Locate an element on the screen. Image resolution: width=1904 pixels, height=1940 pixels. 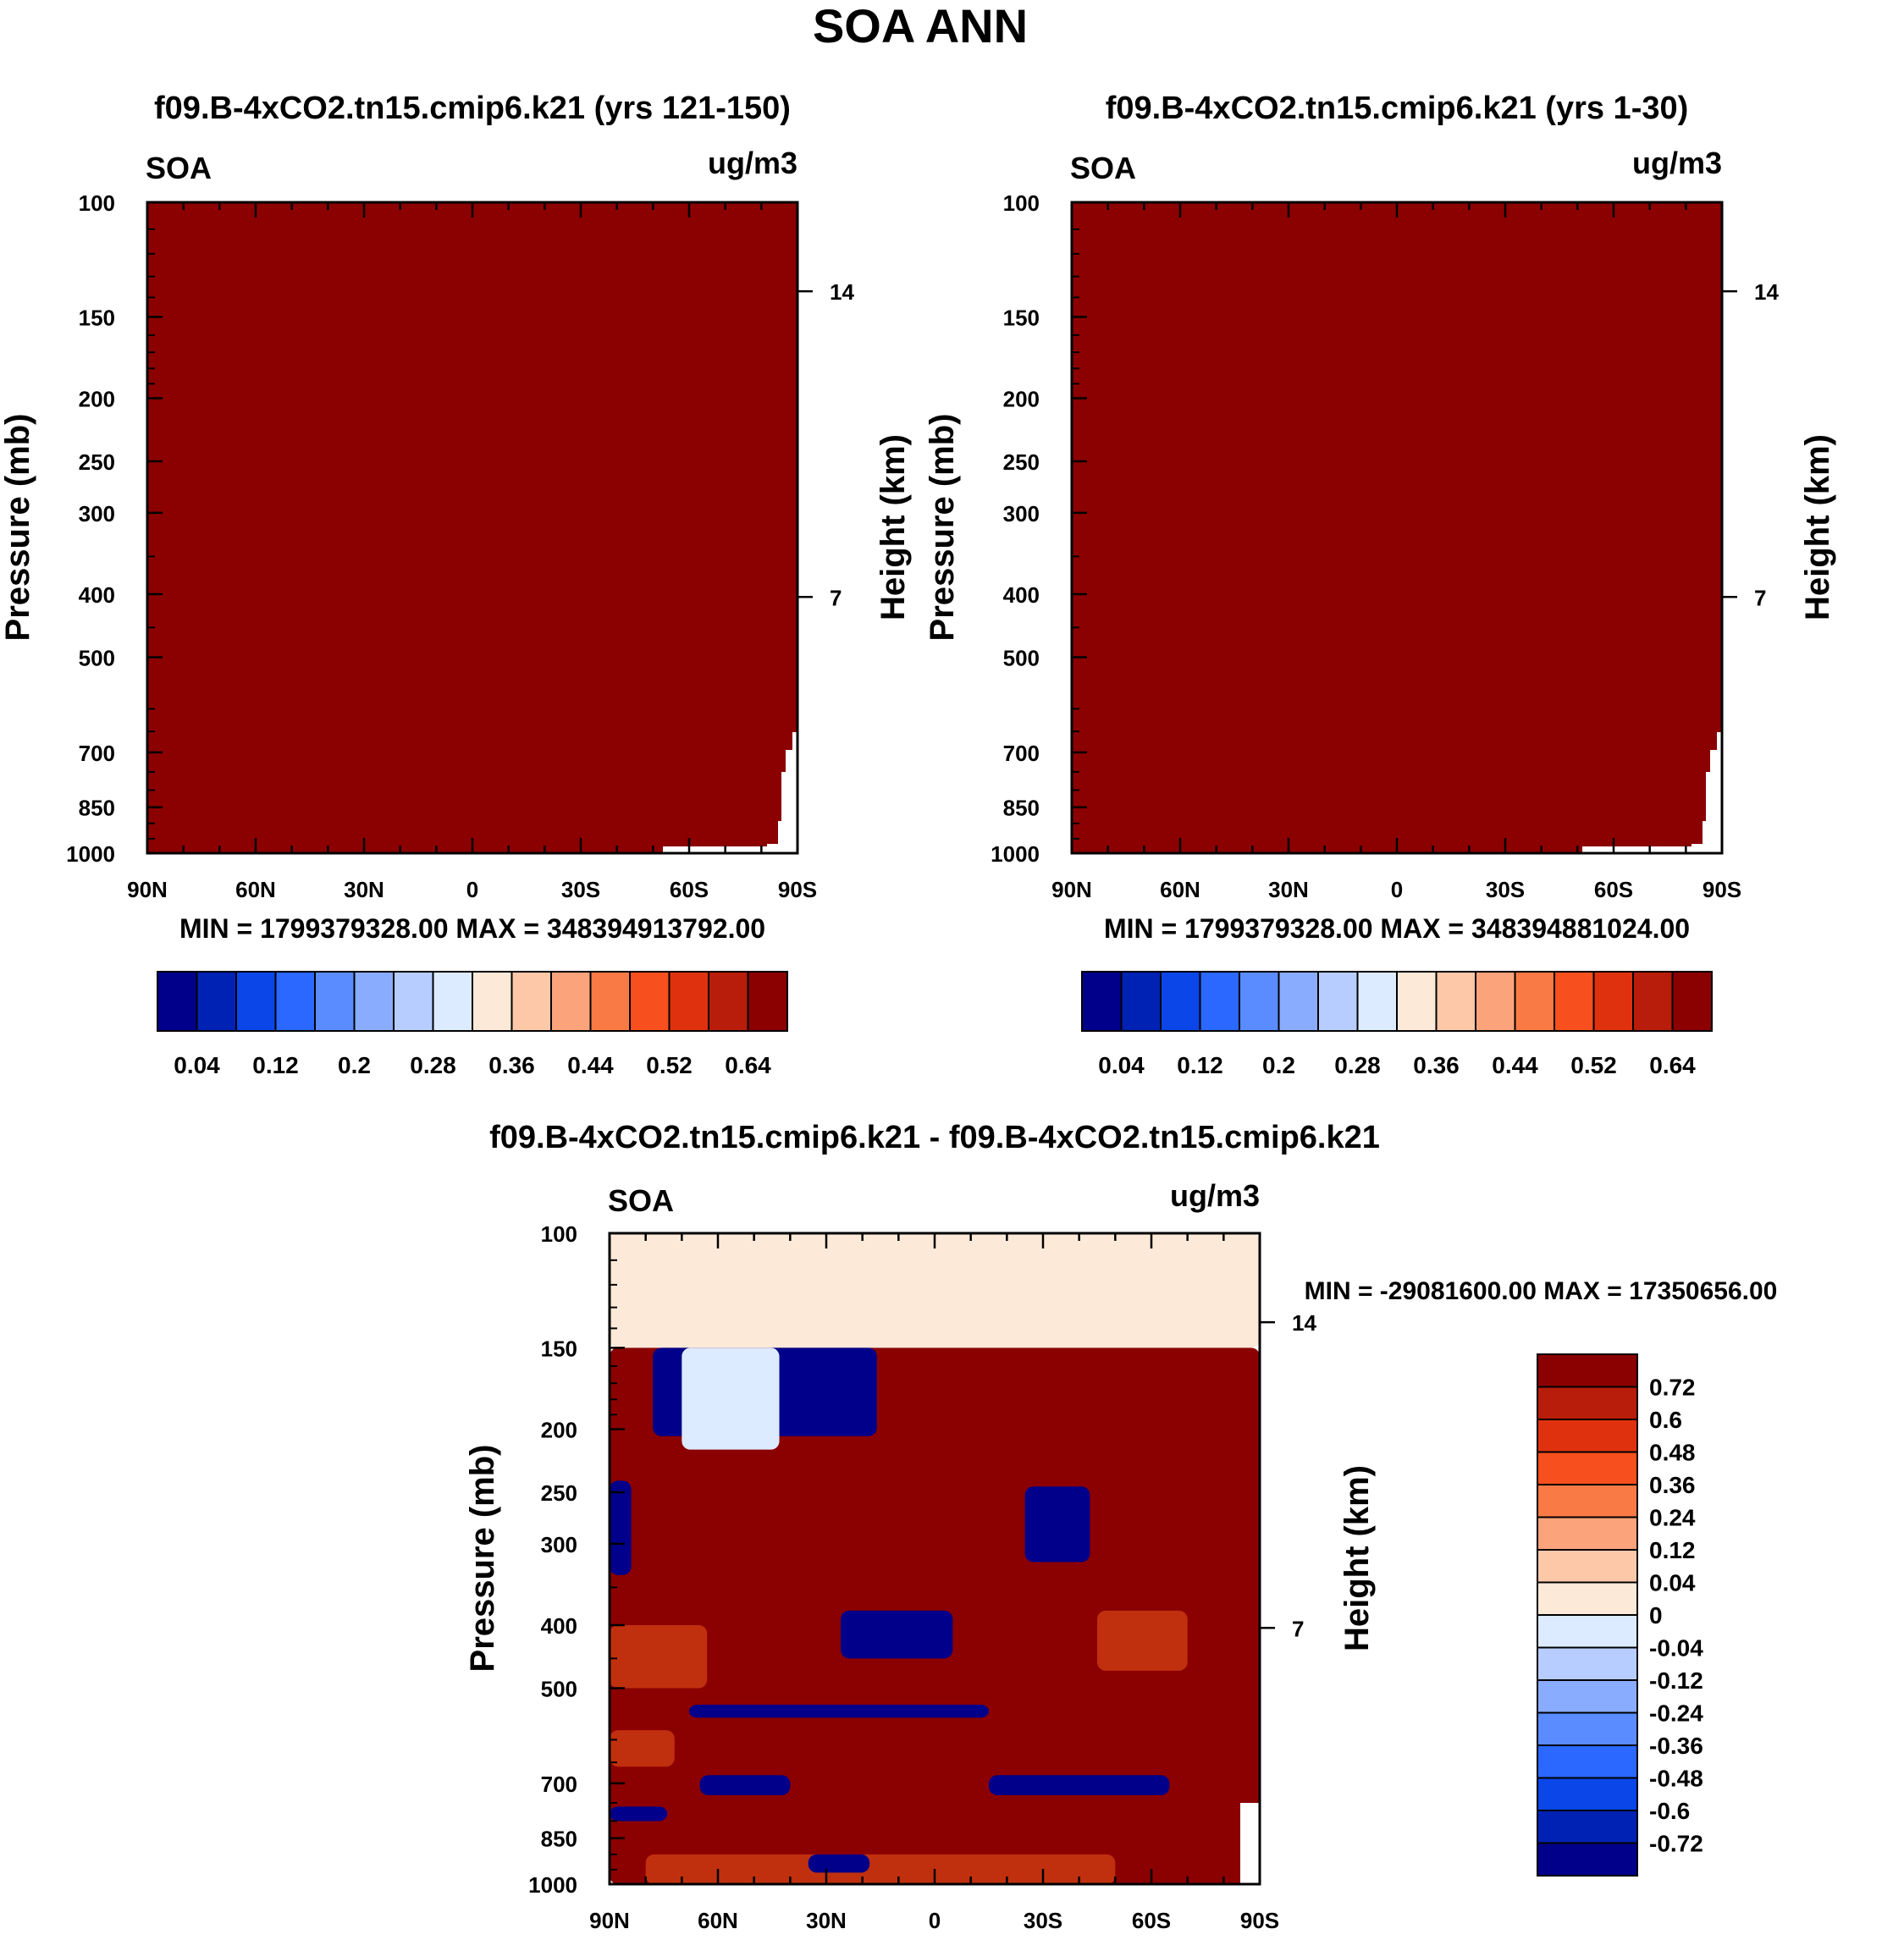
x-tick-label: 90S is located at coordinates (1259, 1920).